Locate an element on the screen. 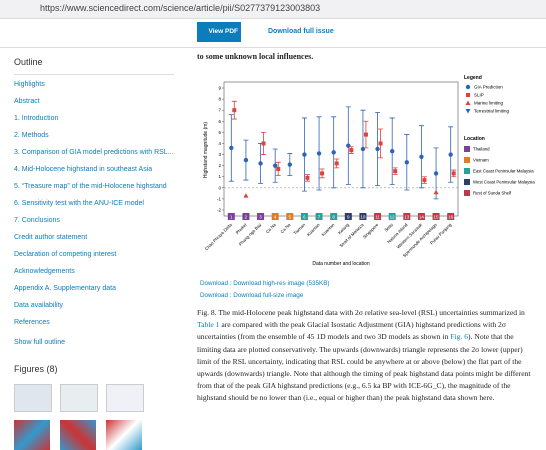 Image resolution: width=546 pixels, height=450 pixels. legend-title: Legend is located at coordinates (473, 78).